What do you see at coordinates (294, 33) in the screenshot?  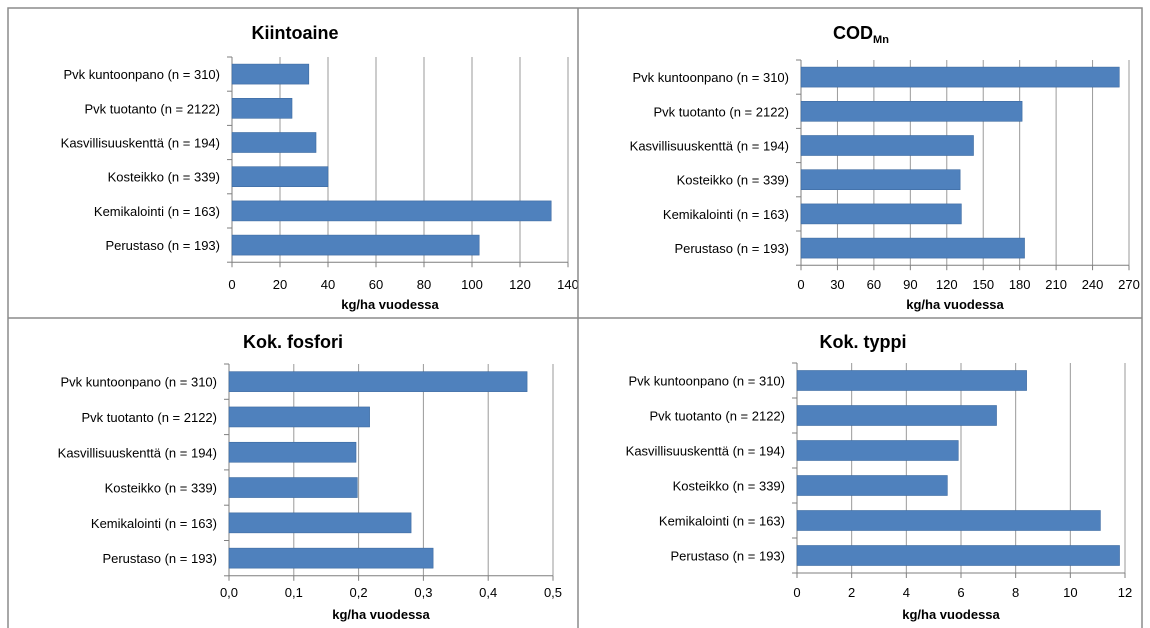 I see `chart-title: Kiintoaine` at bounding box center [294, 33].